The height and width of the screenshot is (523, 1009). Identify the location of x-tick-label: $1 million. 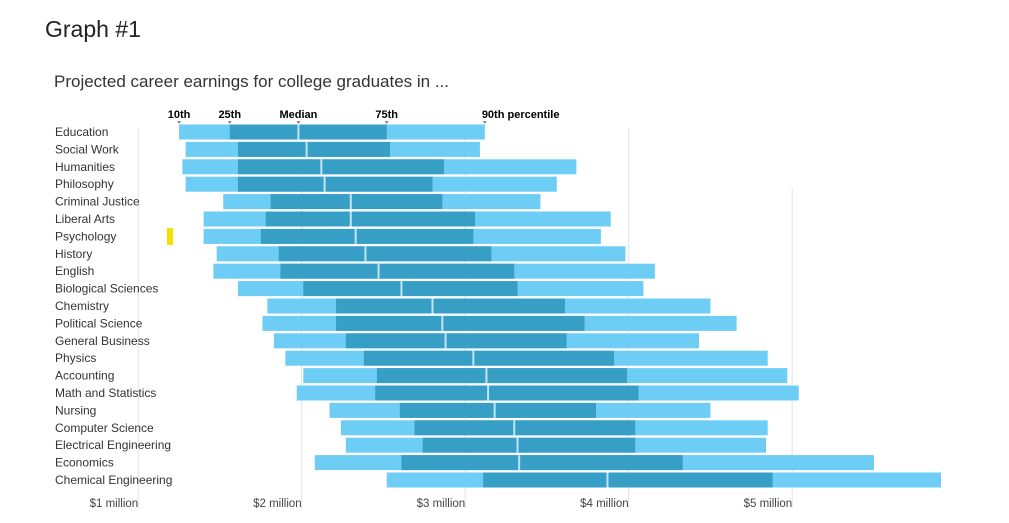
(114, 504).